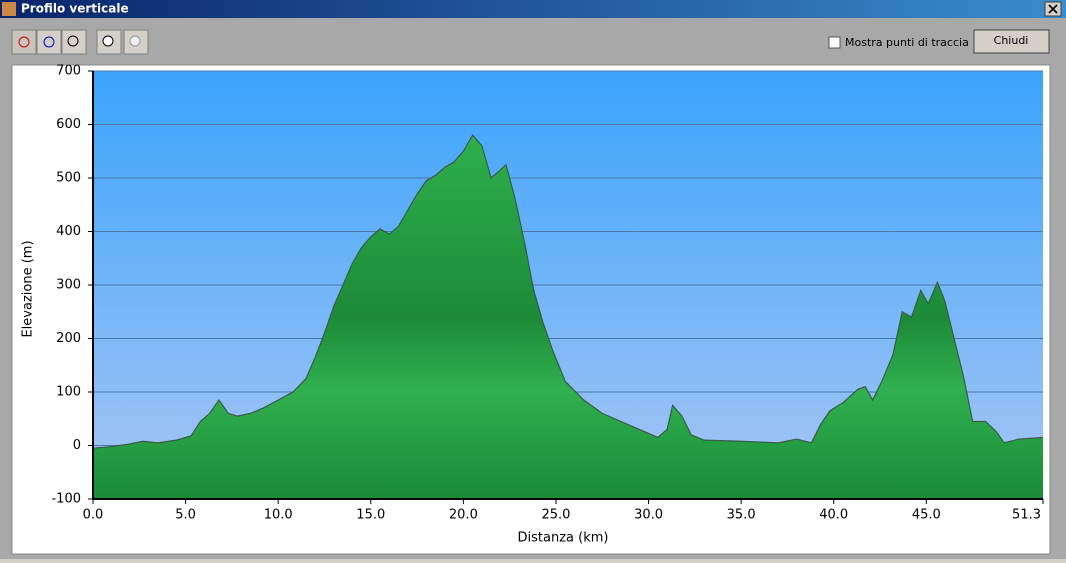 The image size is (1066, 563). I want to click on y-tick-label: 600, so click(68, 124).